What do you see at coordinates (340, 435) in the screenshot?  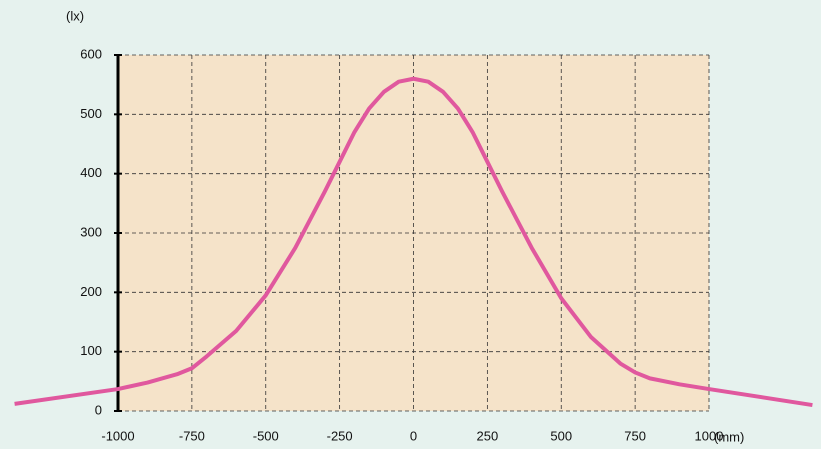 I see `x-tick-label: -250` at bounding box center [340, 435].